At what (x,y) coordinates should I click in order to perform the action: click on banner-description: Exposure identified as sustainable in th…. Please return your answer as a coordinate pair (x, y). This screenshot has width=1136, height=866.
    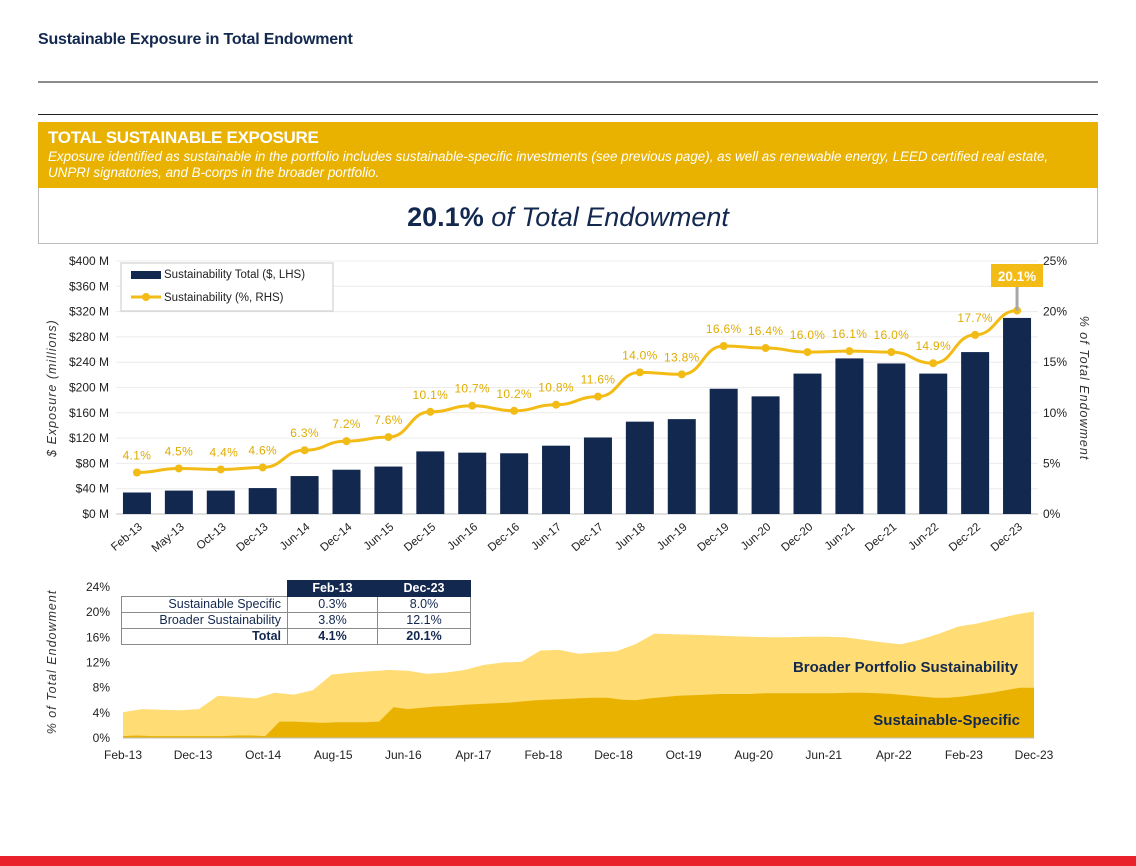
    Looking at the image, I should click on (548, 164).